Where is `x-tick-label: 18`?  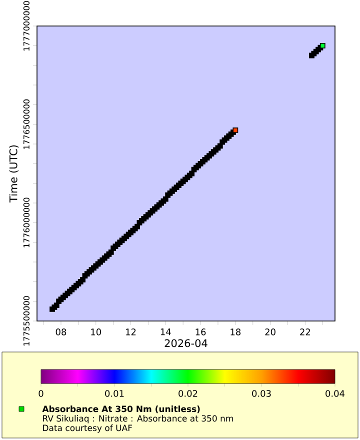 x-tick-label: 18 is located at coordinates (235, 332).